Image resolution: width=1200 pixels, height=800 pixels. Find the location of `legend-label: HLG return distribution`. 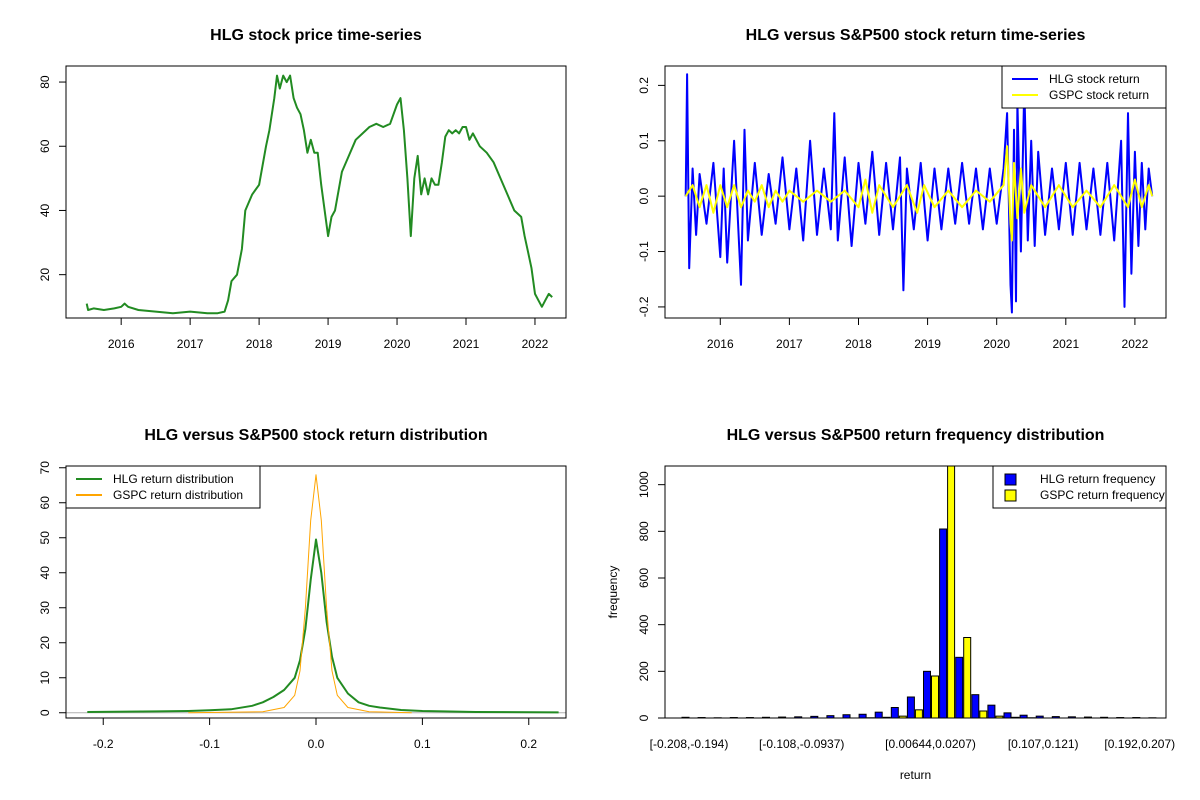

legend-label: HLG return distribution is located at coordinates (173, 479).